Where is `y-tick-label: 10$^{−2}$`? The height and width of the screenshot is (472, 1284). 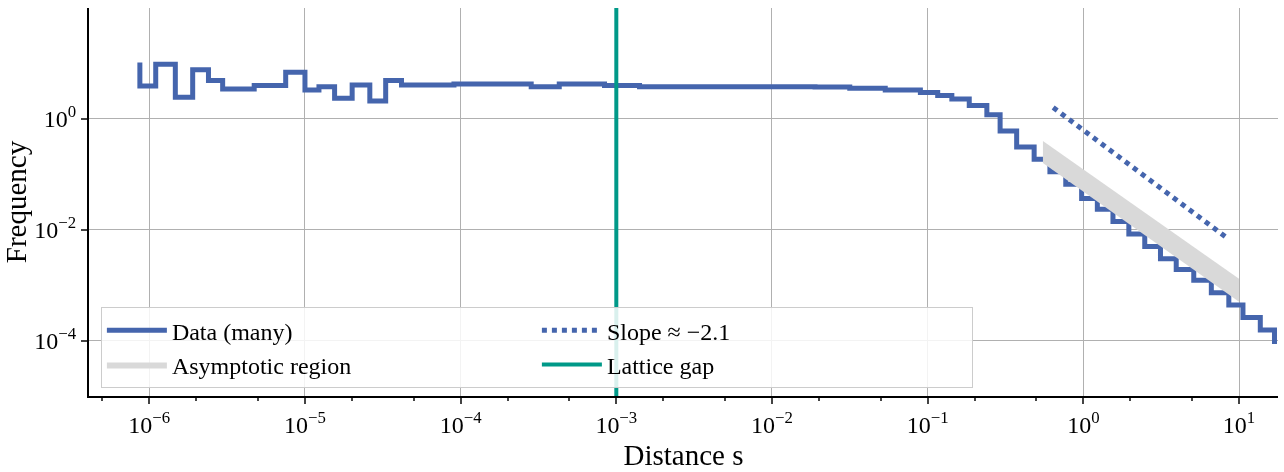
y-tick-label: 10$^{−2}$ is located at coordinates (55, 228).